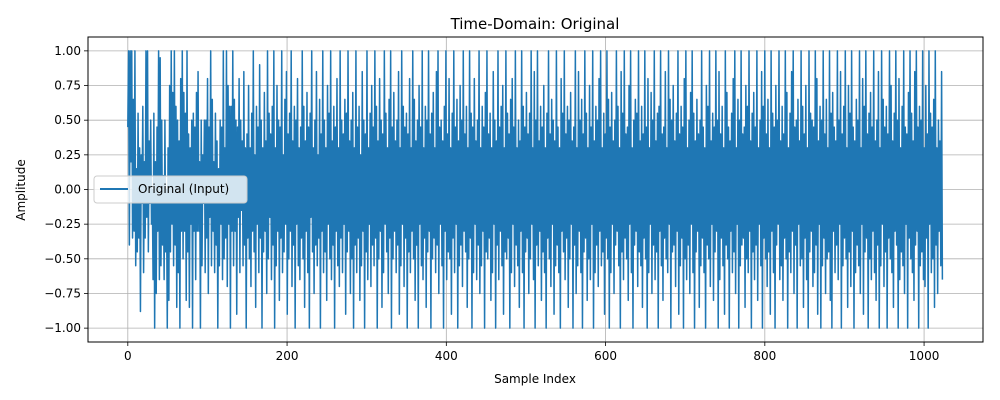 This screenshot has height=400, width=1000. I want to click on legend-box, so click(170, 189).